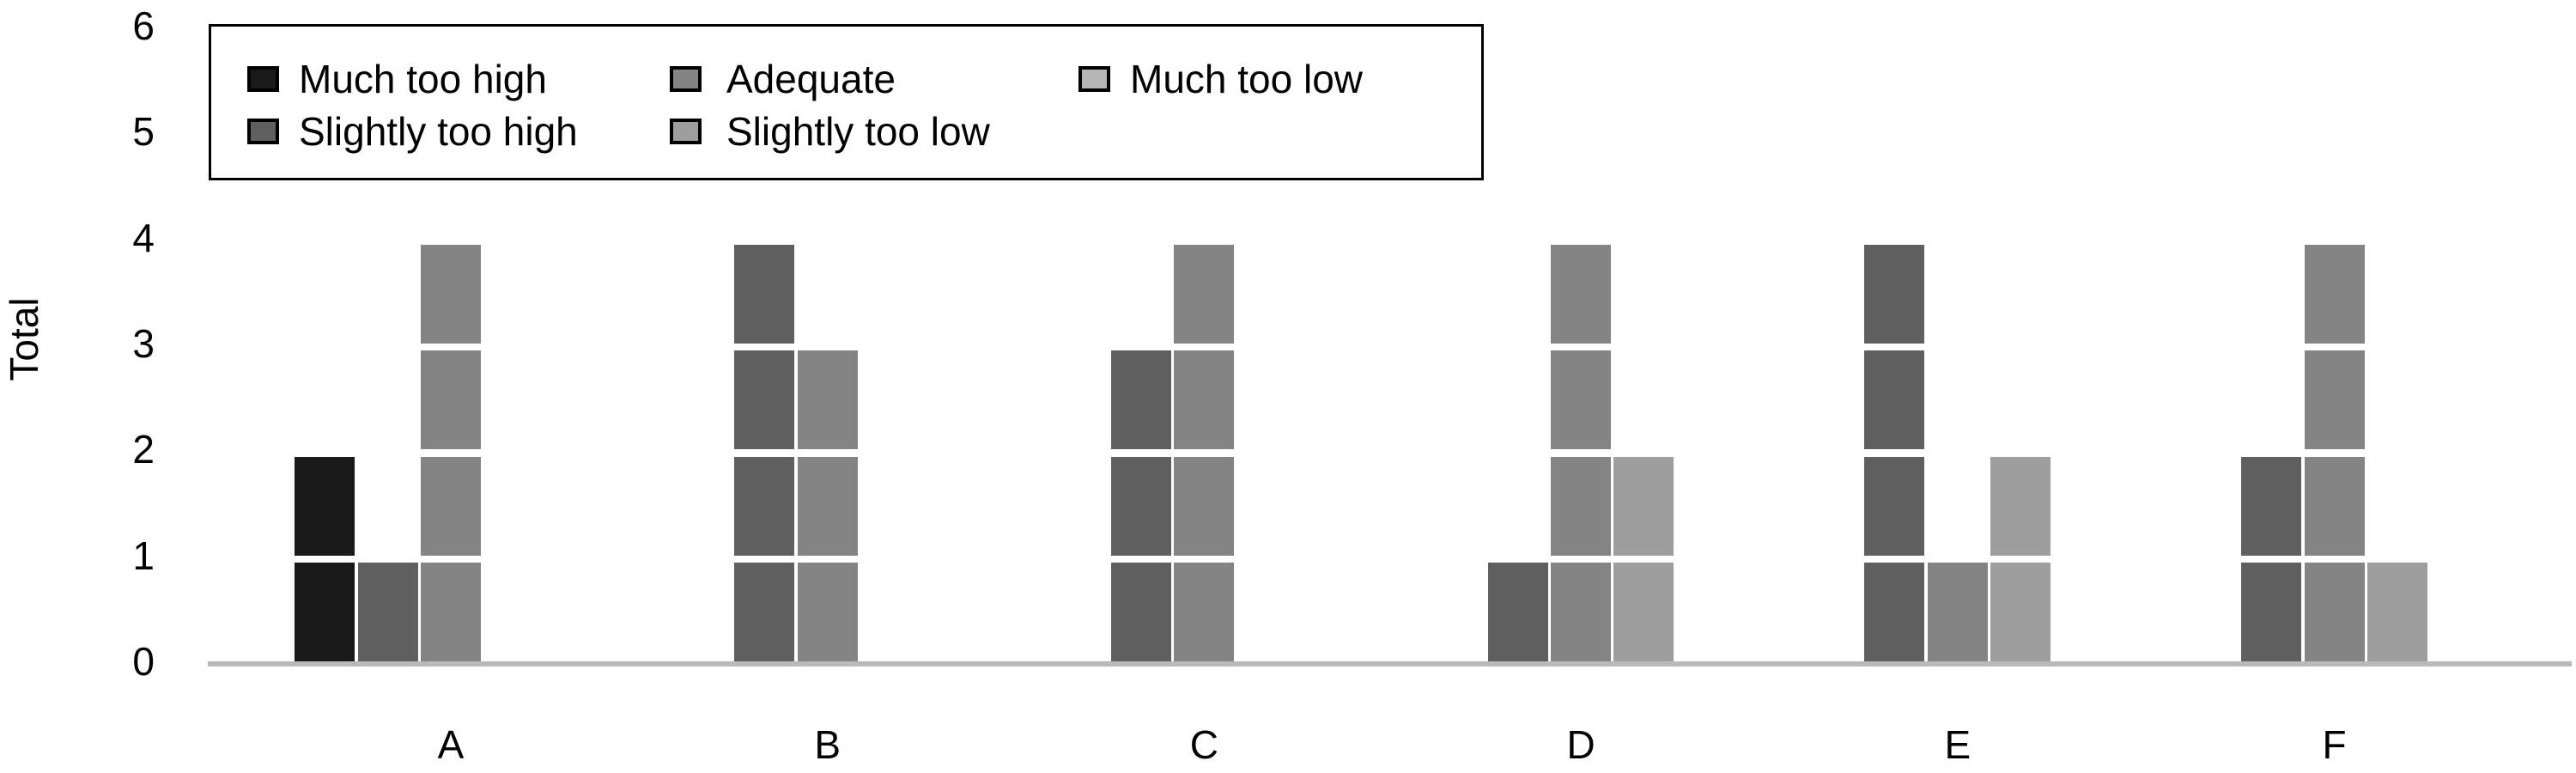 The image size is (2576, 773). Describe the element at coordinates (1203, 745) in the screenshot. I see `x-category-label: C` at that location.